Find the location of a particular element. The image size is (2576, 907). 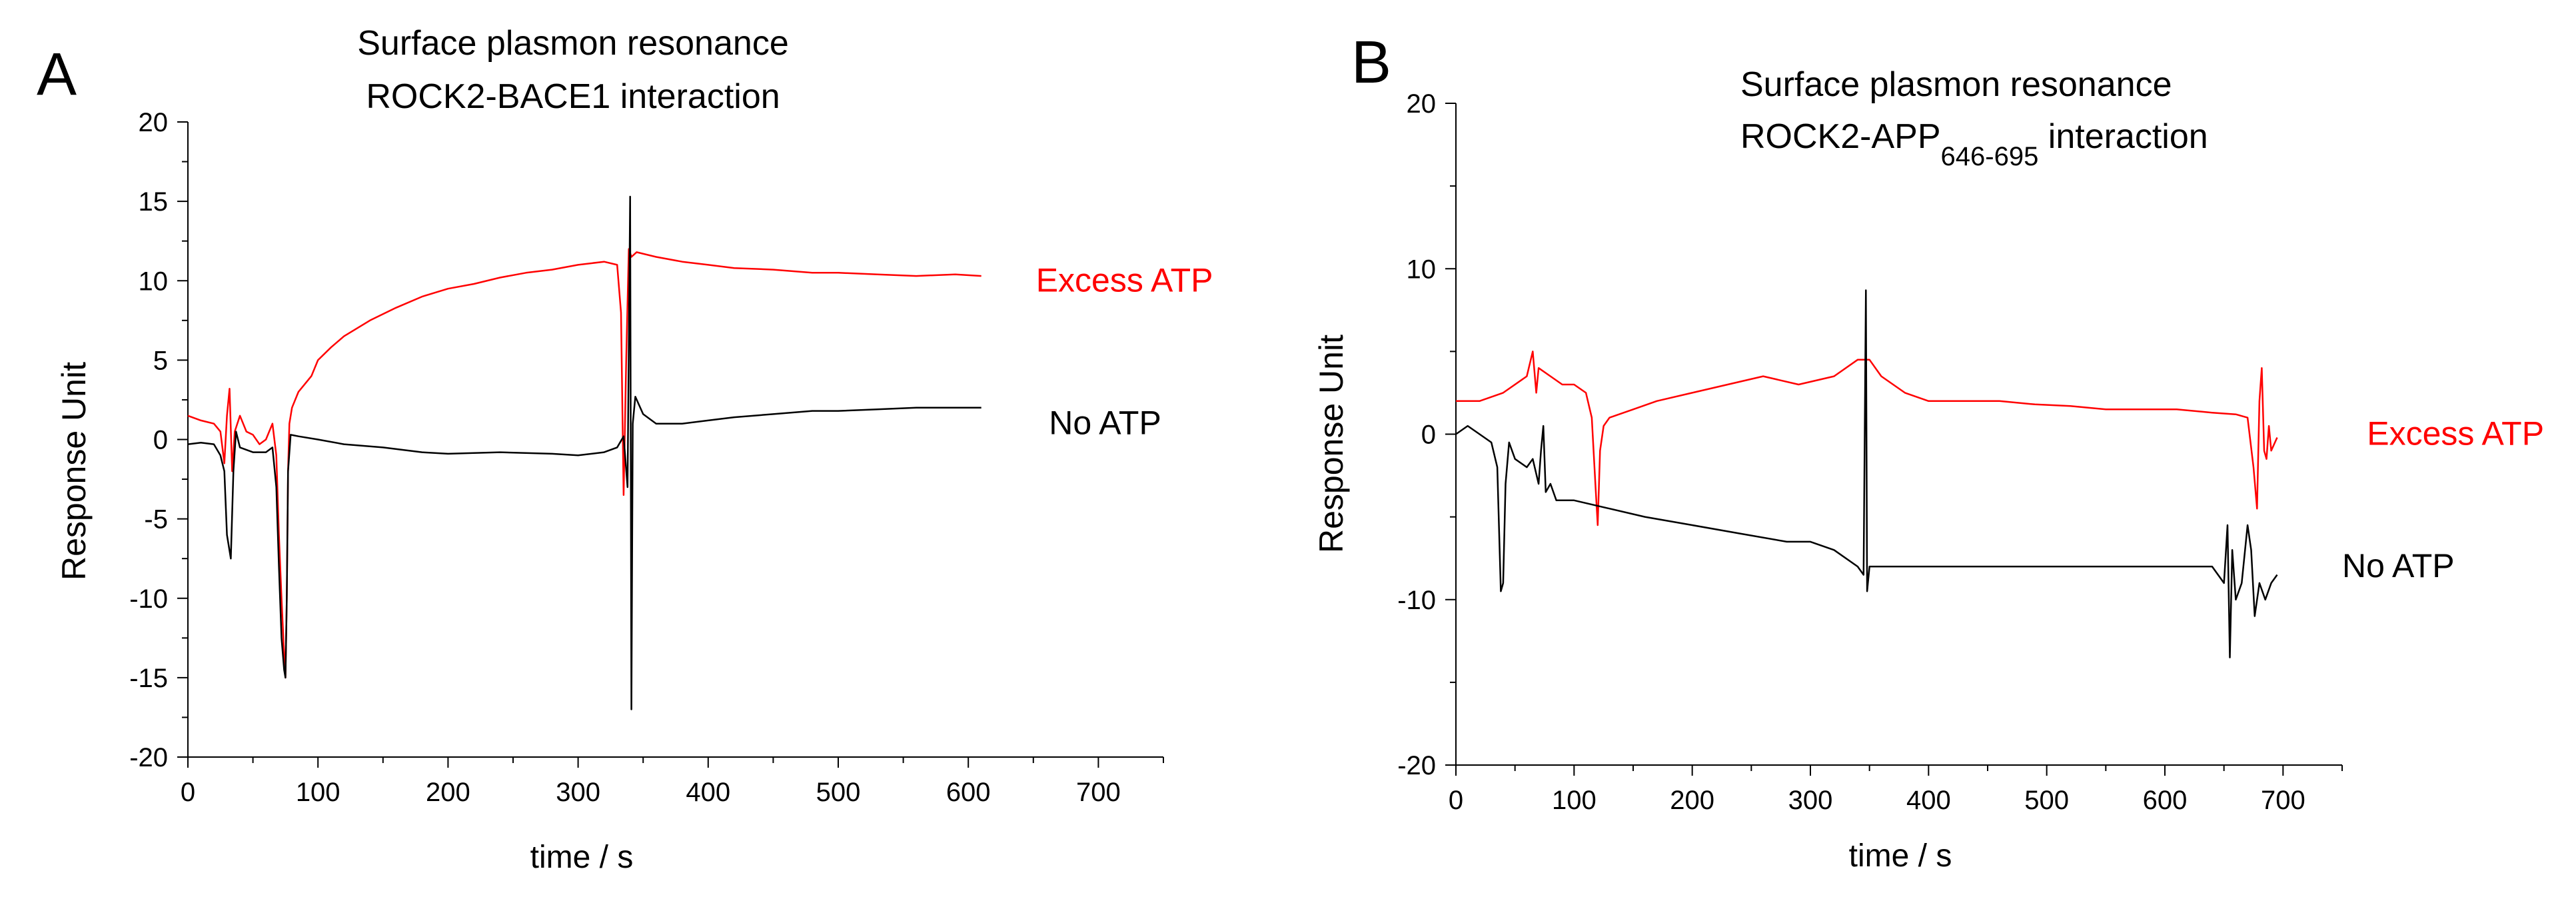

y-tick-label: -5 is located at coordinates (156, 519).